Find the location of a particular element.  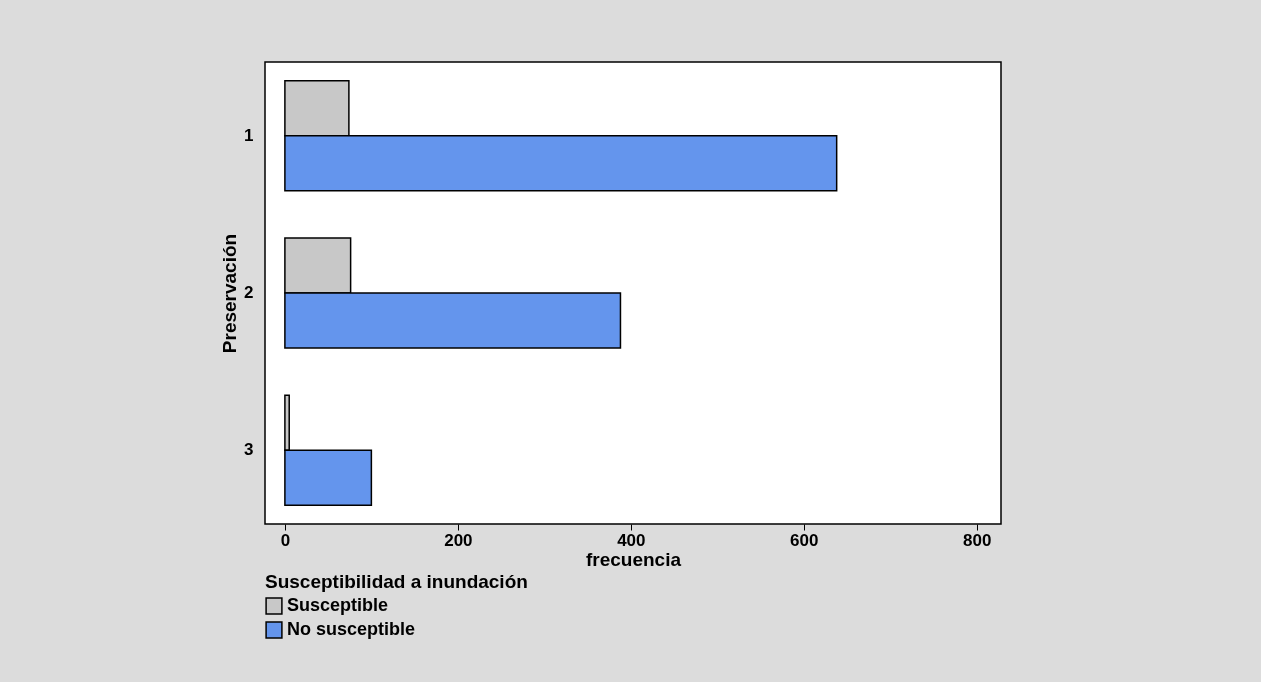

y-tick-label: 2 is located at coordinates (249, 292).